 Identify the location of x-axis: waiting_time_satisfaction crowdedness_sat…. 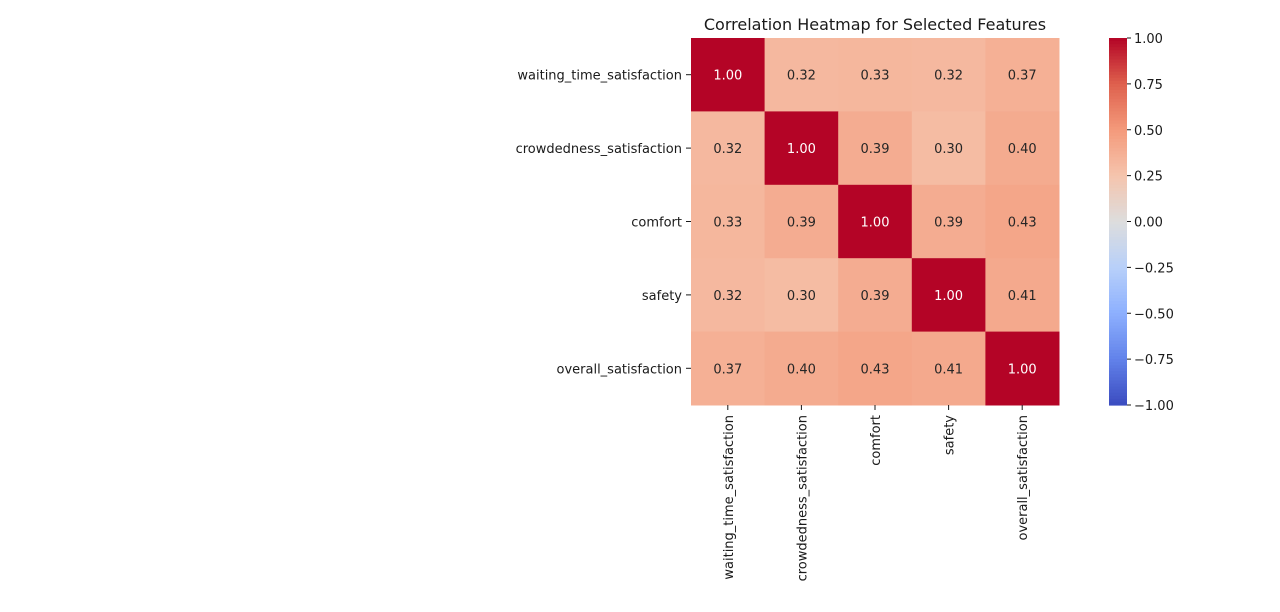
(876, 493).